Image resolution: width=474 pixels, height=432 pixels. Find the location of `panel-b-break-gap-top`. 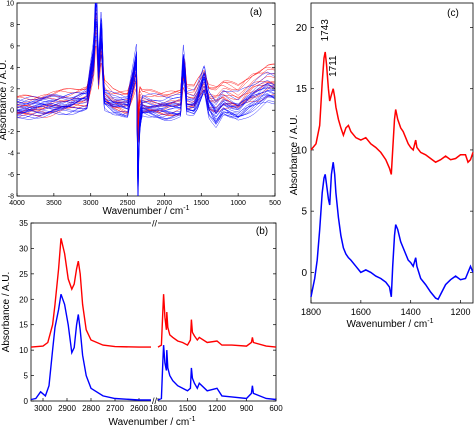

panel-b-break-gap-top is located at coordinates (154, 223).